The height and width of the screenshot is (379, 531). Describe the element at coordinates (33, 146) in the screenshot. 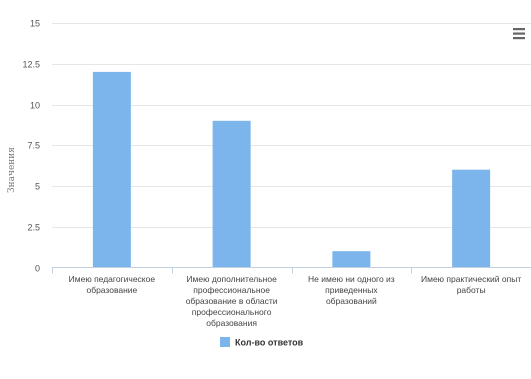

I see `y-tick-label: 7.5` at that location.